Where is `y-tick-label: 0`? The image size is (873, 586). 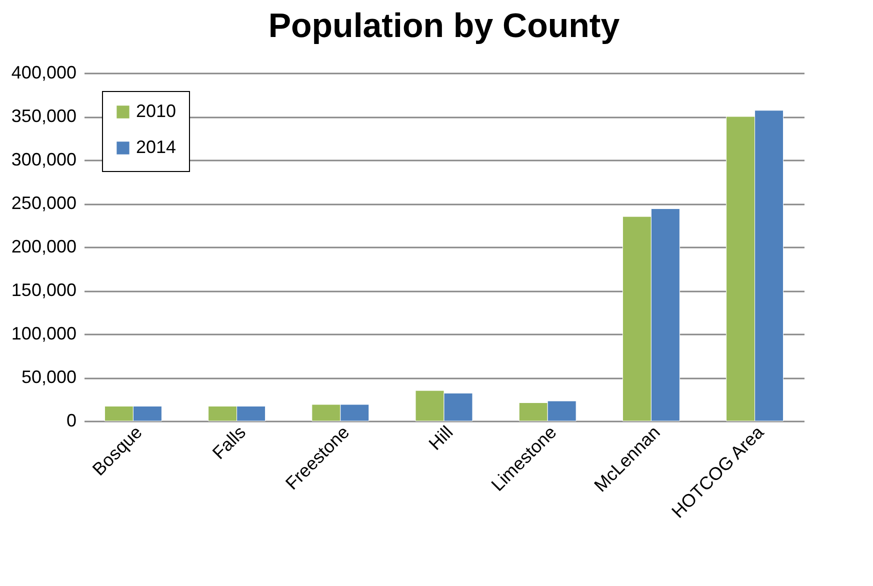 y-tick-label: 0 is located at coordinates (71, 420).